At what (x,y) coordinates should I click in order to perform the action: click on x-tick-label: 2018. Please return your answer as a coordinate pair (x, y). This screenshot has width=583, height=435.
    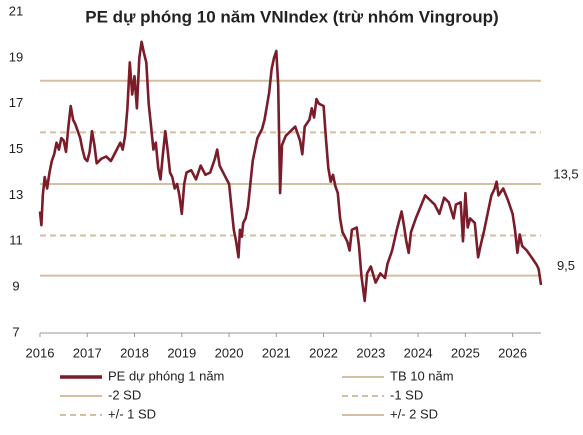
    Looking at the image, I should click on (134, 352).